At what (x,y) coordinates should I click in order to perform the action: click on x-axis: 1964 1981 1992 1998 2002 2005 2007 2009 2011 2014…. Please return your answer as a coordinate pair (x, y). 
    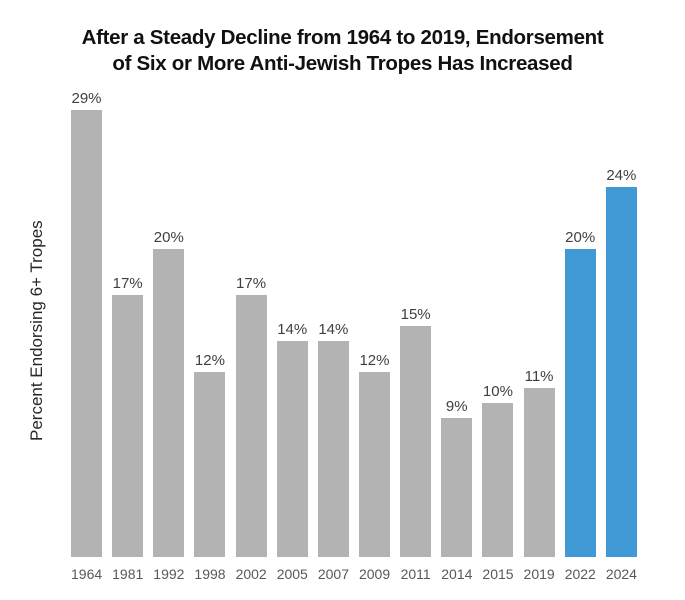
    Looking at the image, I should click on (354, 574).